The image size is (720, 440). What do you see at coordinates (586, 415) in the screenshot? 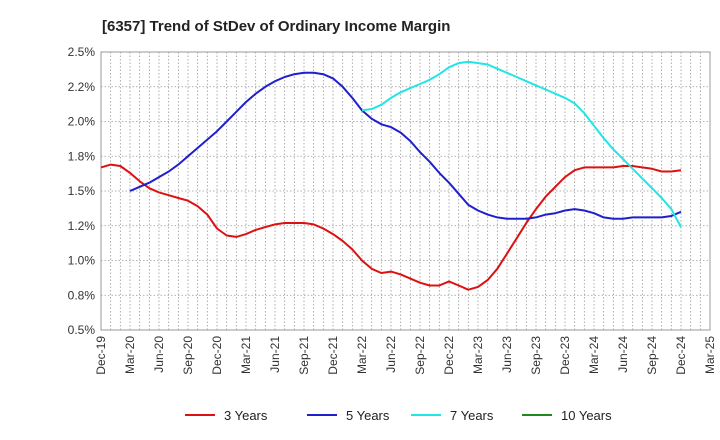
I see `legend-label-10-years: 10 Years` at bounding box center [586, 415].